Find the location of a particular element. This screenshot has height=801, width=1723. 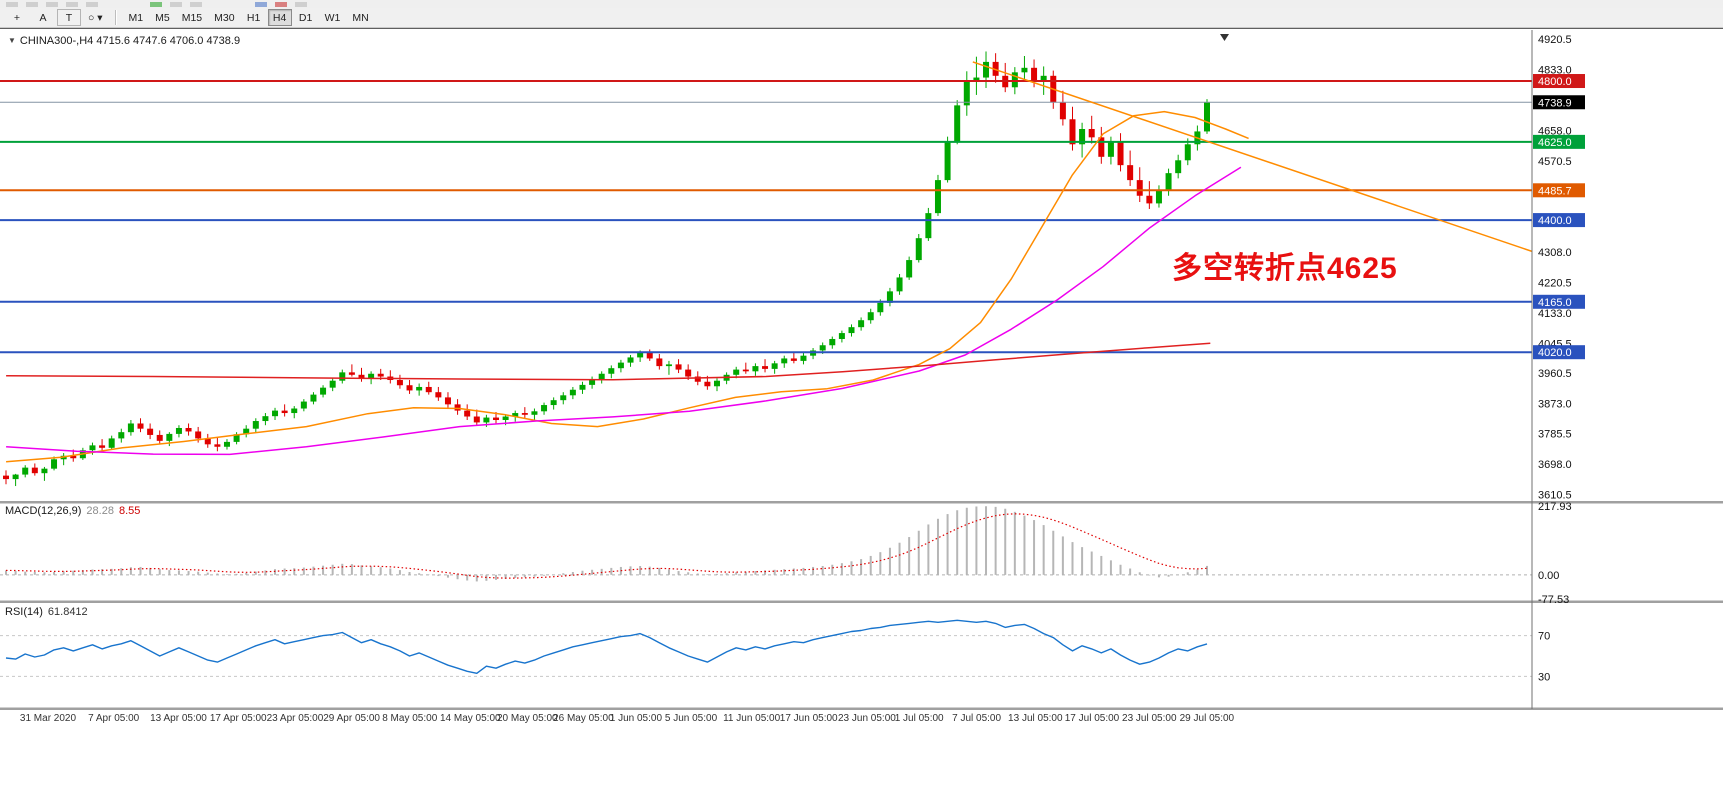

price-badge-4625-0: 4625.0 is located at coordinates (1559, 141).